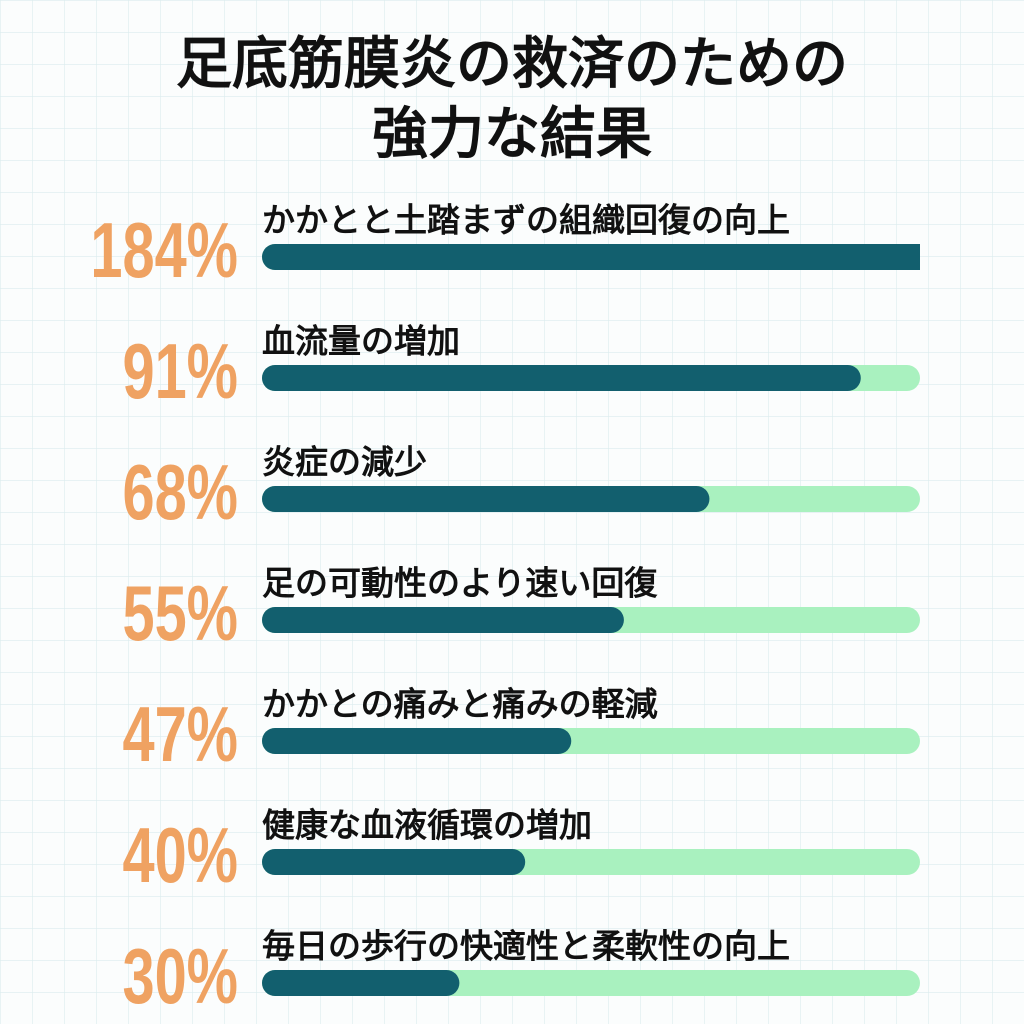  I want to click on chart-title: 足底筋膜炎の救済のための, so click(512, 64).